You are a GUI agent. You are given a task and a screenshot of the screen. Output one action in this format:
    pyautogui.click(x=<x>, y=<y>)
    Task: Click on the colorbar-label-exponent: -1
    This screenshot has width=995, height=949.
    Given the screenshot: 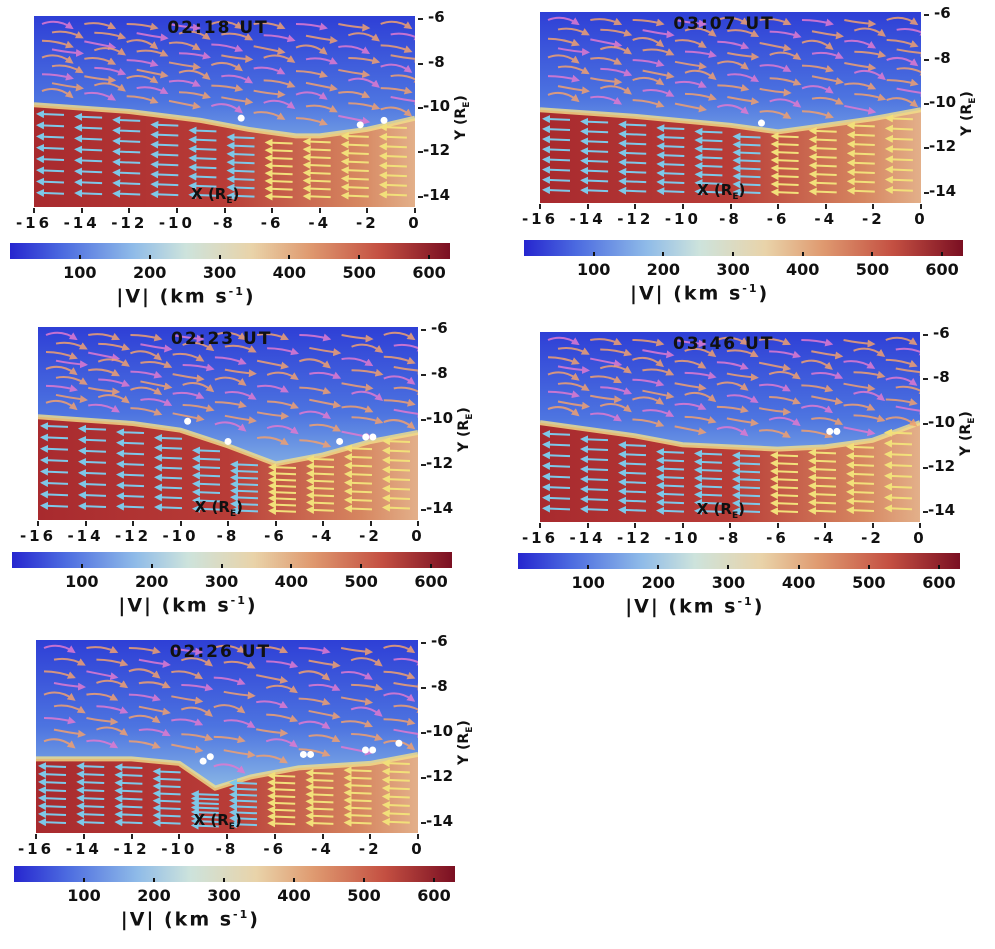 What is the action you would take?
    pyautogui.click(x=241, y=914)
    